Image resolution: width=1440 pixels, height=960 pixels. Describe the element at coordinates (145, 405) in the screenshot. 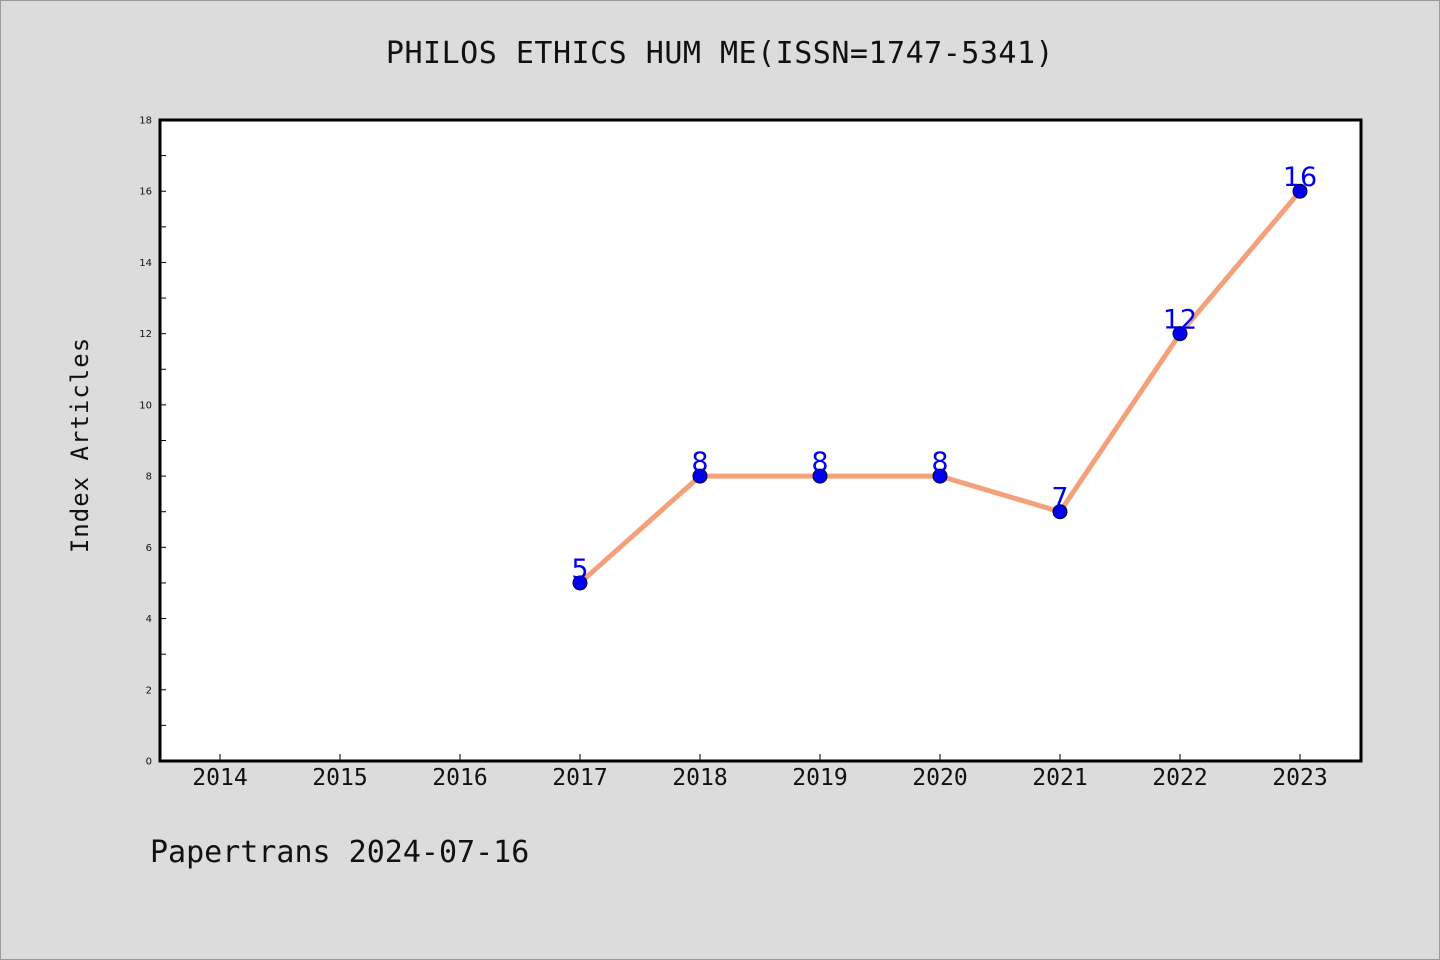

I see `y-tick-label: 10` at that location.